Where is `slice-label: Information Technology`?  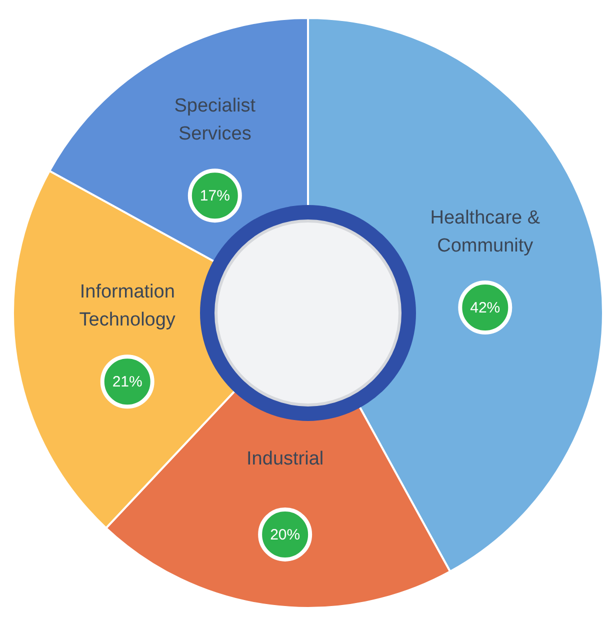
slice-label: Information Technology is located at coordinates (127, 306).